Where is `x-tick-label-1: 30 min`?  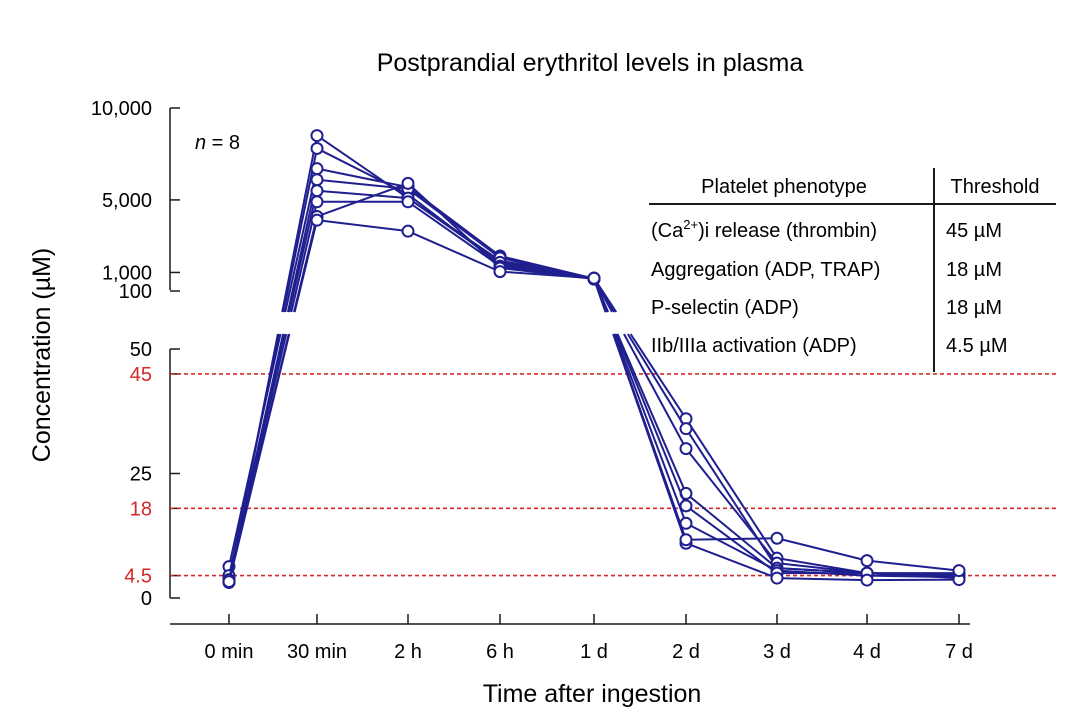
x-tick-label-1: 30 min is located at coordinates (317, 652).